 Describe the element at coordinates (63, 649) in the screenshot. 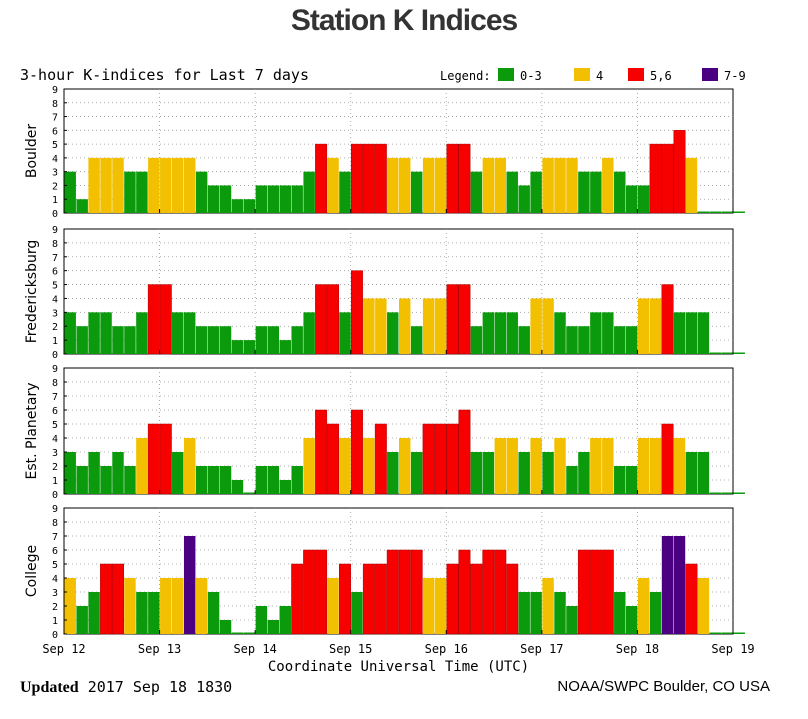

I see `x-tick-label: Sep 12` at that location.